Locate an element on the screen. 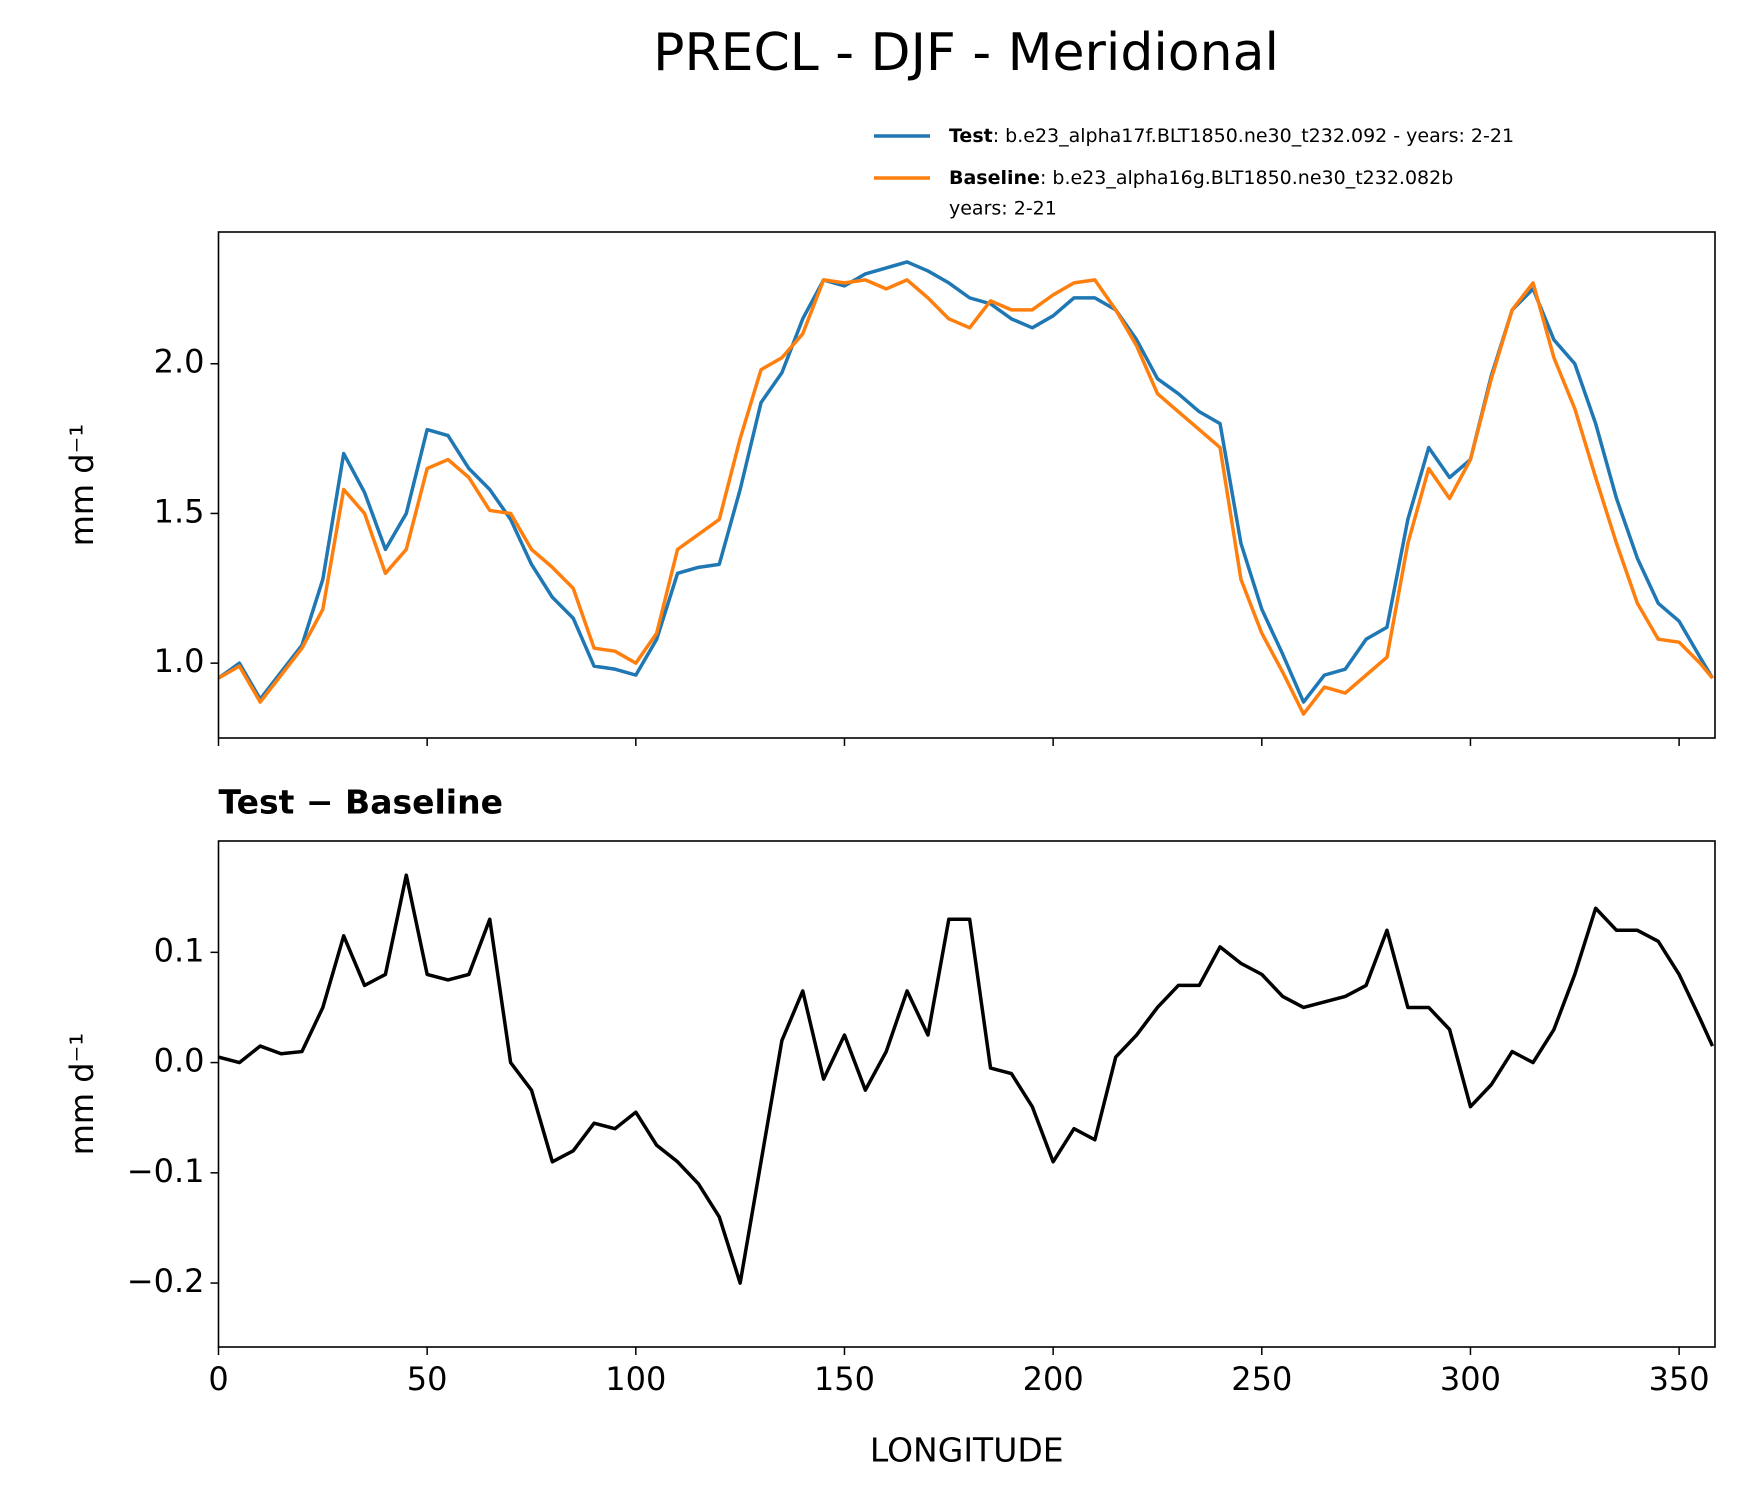 This screenshot has width=1738, height=1496. axes-title: Test − Baseline is located at coordinates (361, 802).